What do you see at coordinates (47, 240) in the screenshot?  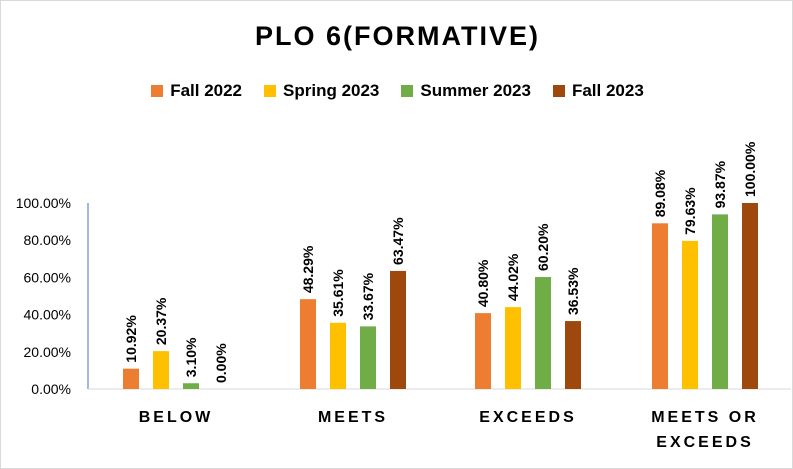 I see `y-tick-label: 80.00%` at bounding box center [47, 240].